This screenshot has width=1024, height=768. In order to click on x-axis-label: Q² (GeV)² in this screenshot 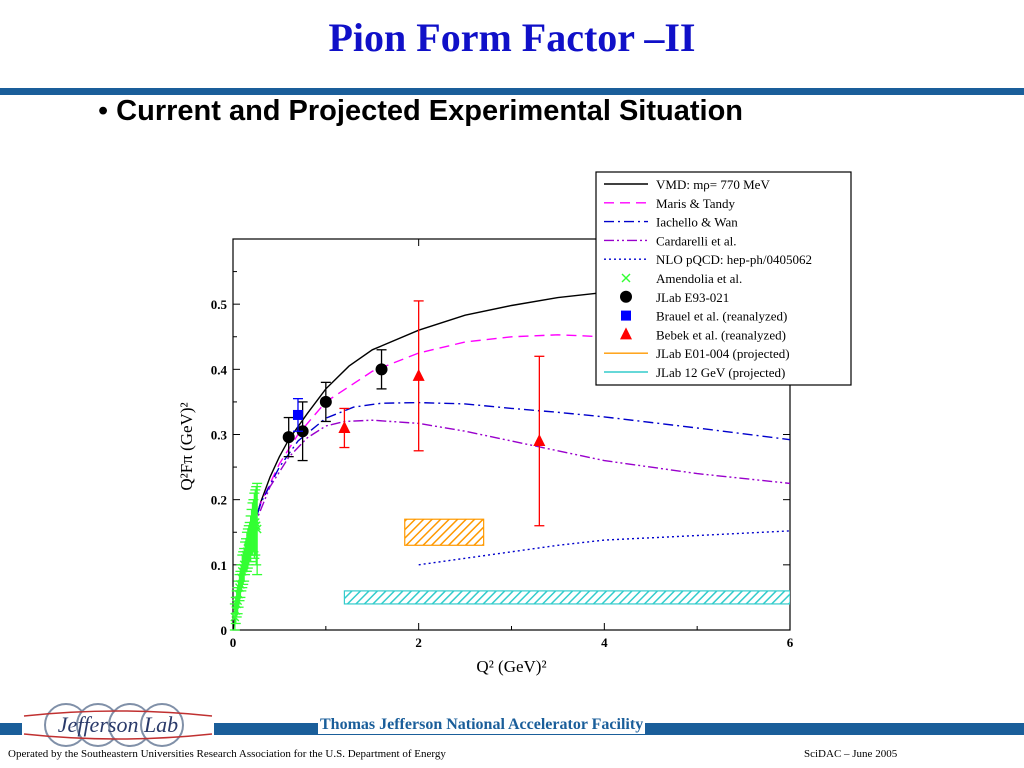, I will do `click(511, 666)`.